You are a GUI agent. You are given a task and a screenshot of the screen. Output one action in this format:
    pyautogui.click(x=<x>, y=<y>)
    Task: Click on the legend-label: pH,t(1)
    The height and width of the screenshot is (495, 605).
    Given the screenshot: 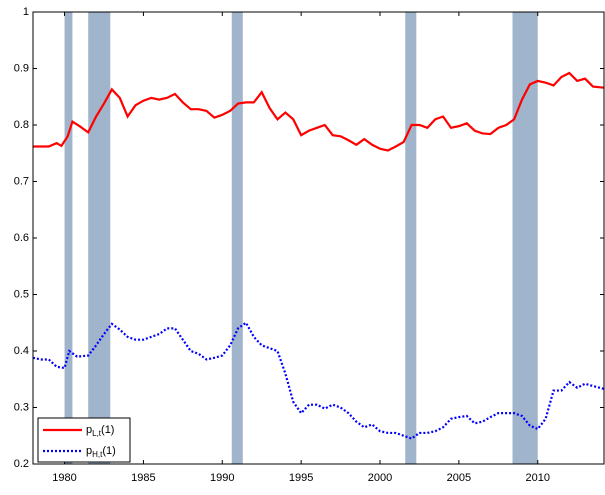 What is the action you would take?
    pyautogui.click(x=101, y=452)
    